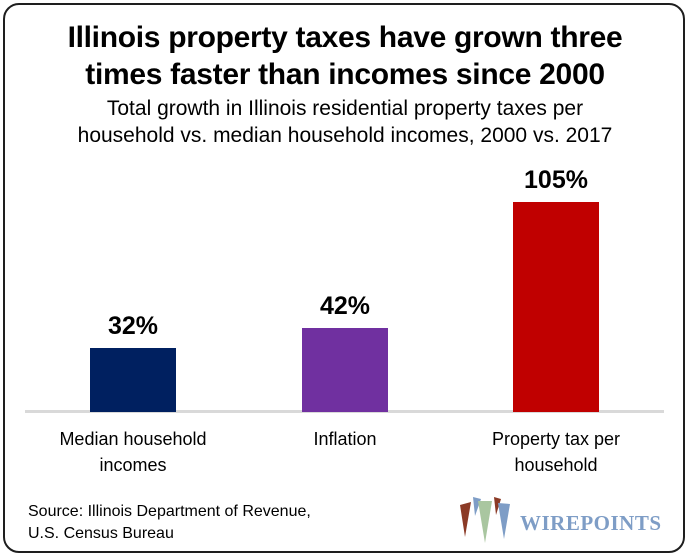 The height and width of the screenshot is (558, 690). I want to click on bar-group-property-tax-per-household: 105%, so click(556, 286).